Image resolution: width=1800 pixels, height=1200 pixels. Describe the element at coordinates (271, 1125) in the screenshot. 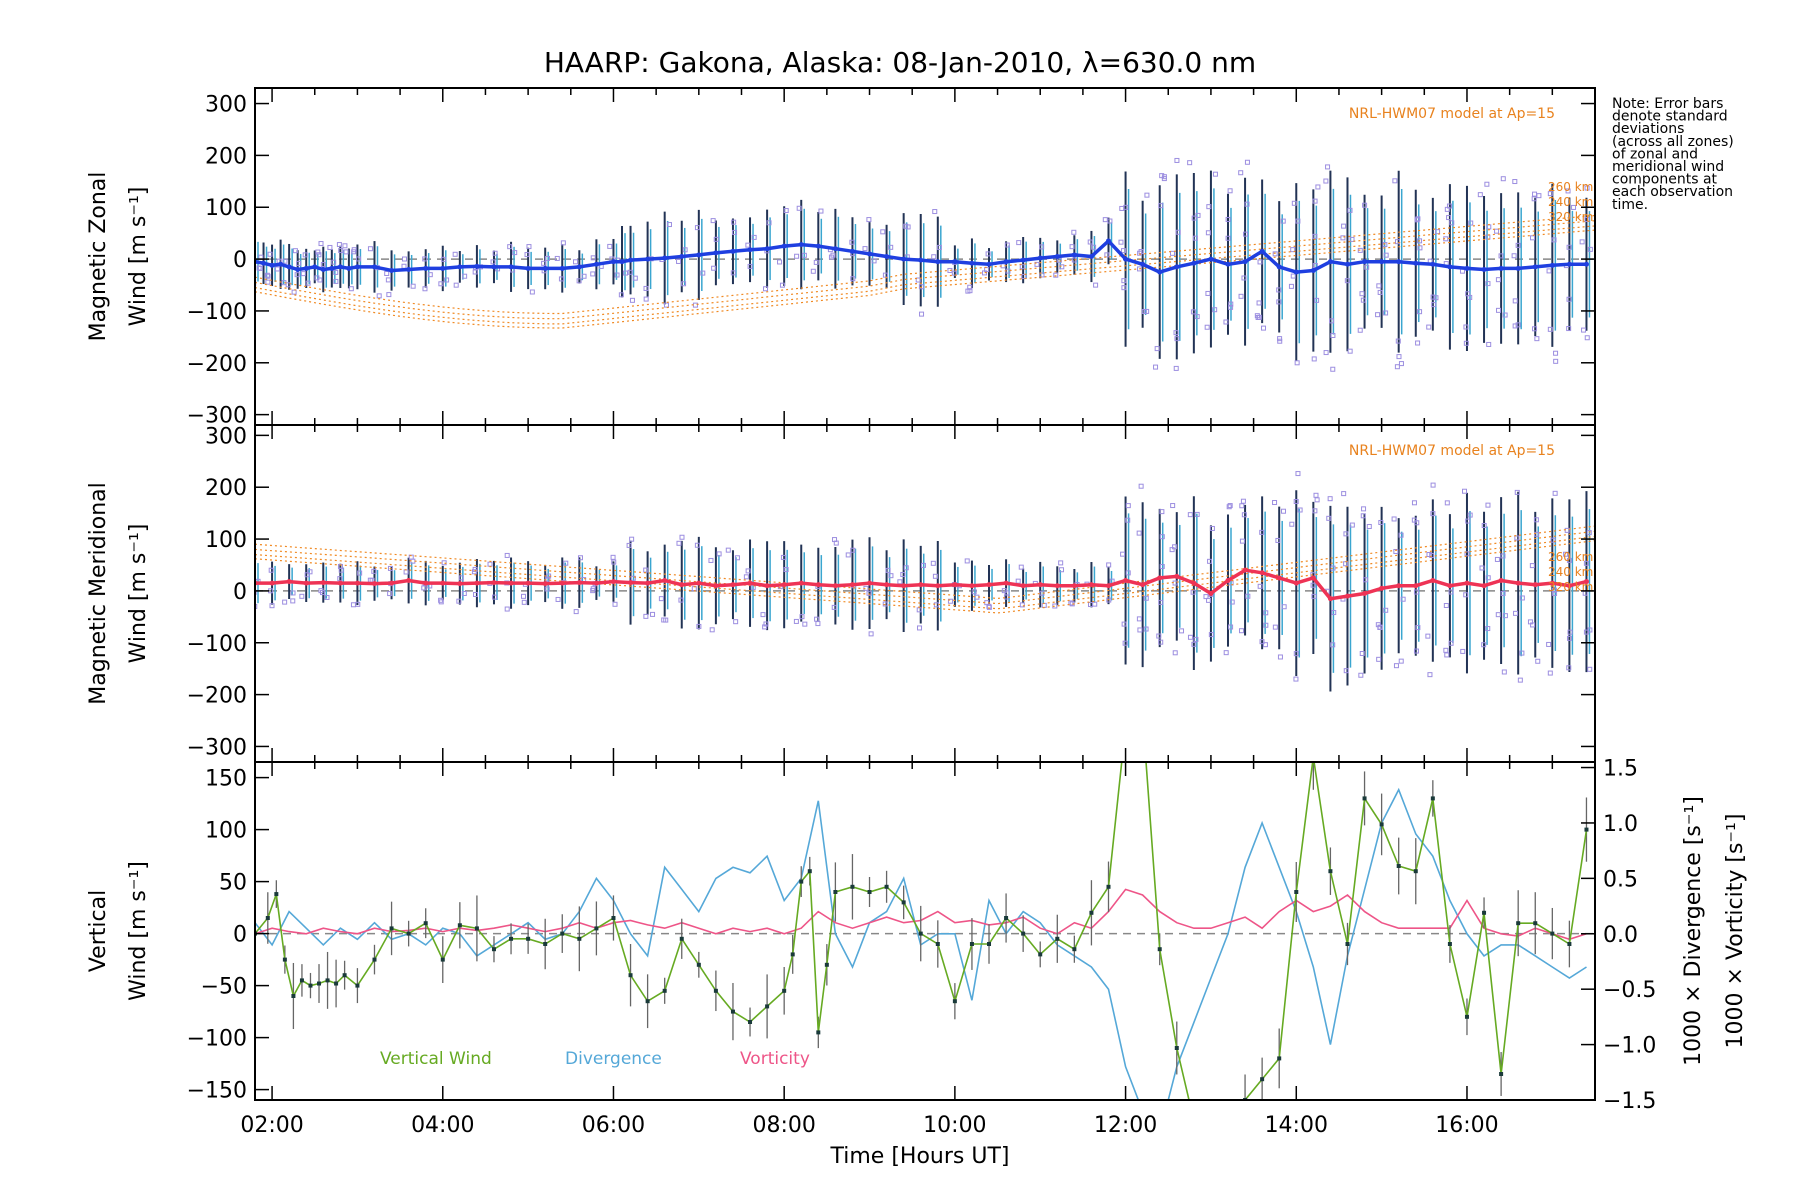

I see `x-tick-label: 02:00` at that location.